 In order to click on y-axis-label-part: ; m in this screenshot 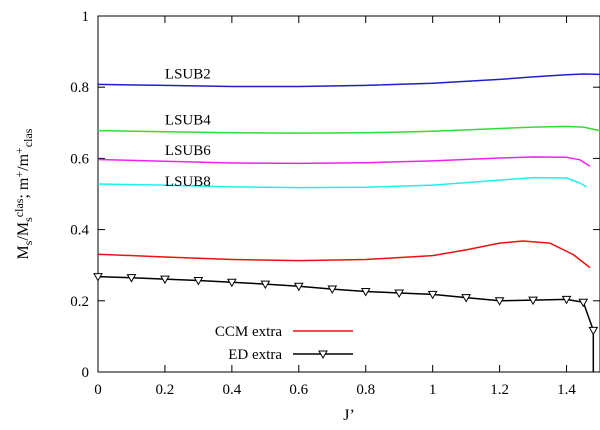, I will do `click(23, 187)`.